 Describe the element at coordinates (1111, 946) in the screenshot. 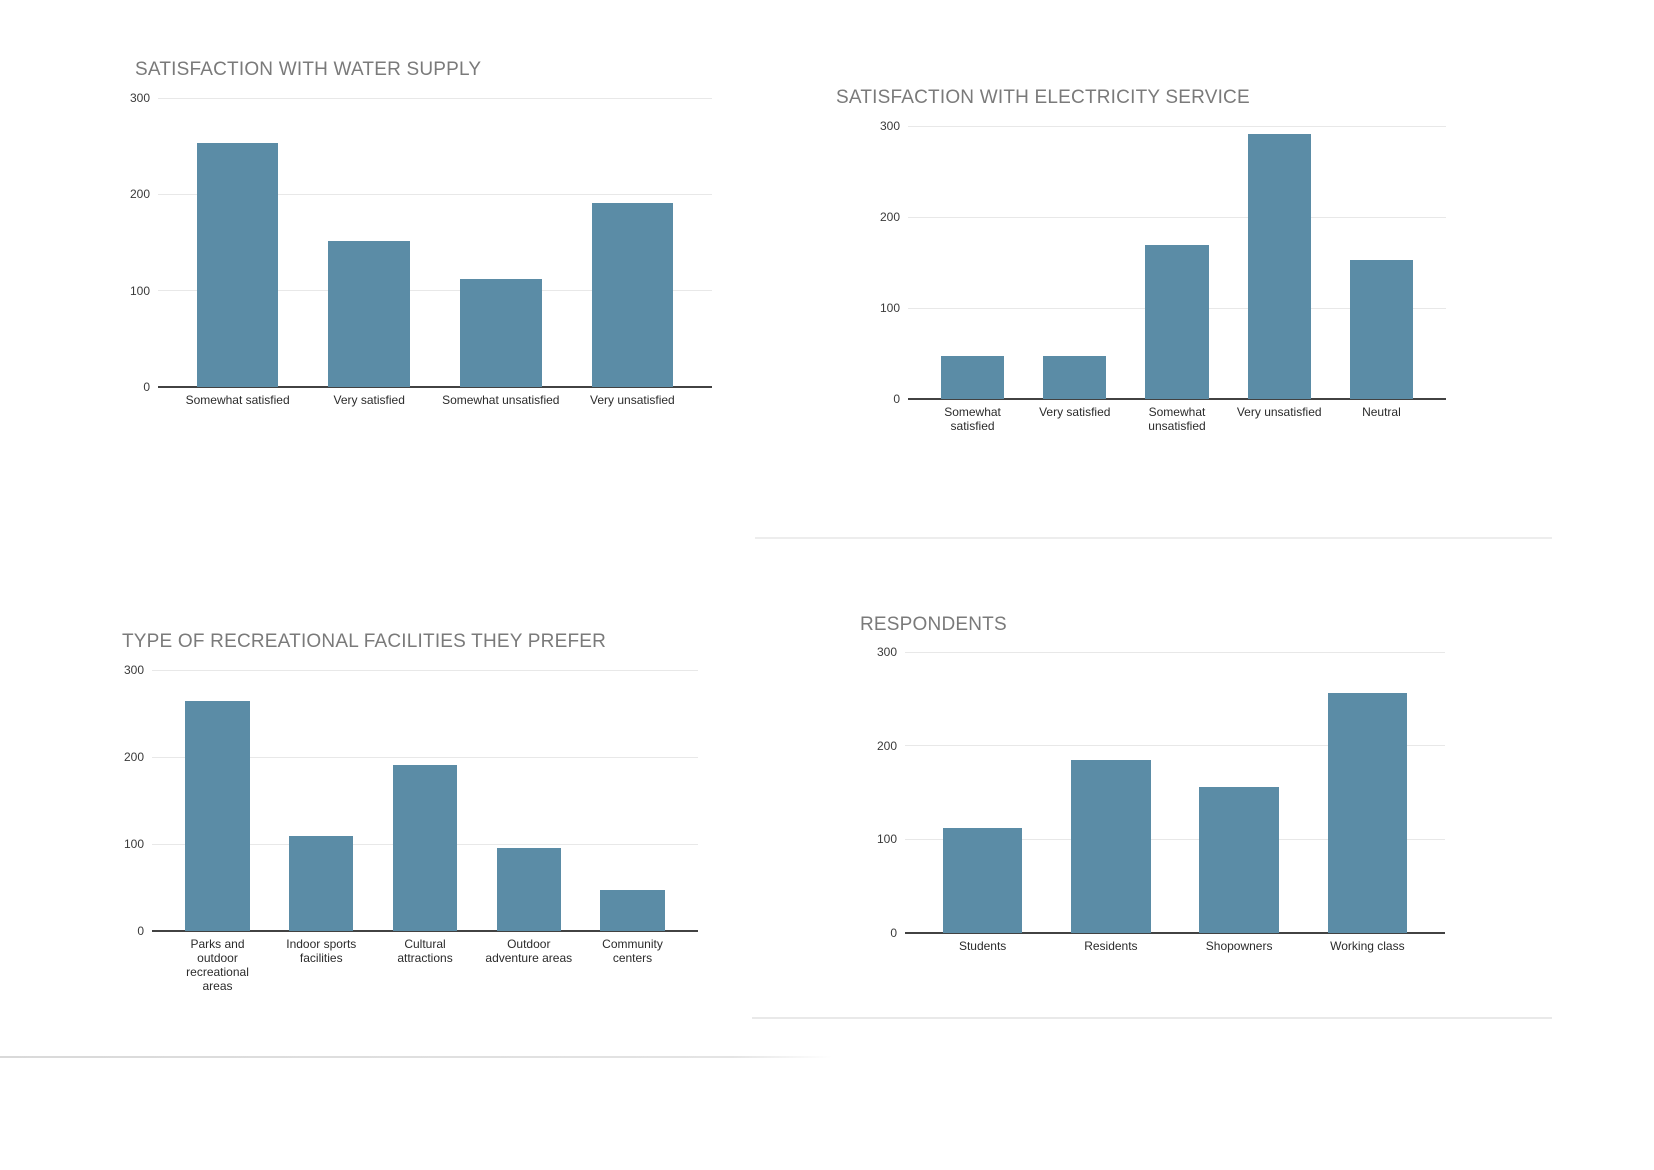

I see `x-category-label: Residents` at that location.